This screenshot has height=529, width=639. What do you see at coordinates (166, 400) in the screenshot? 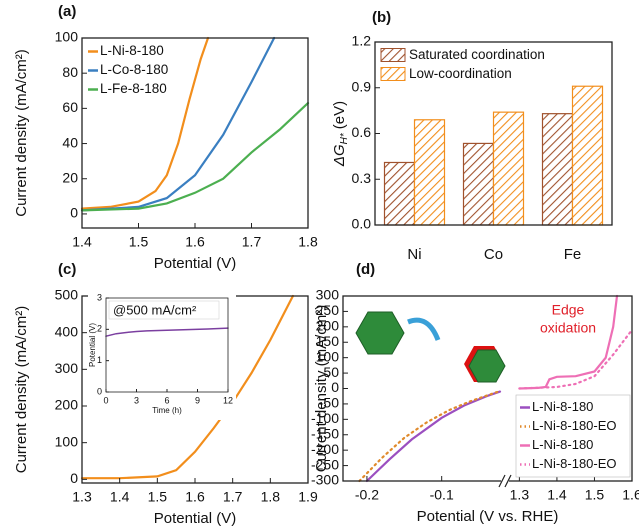
I see `x-tick-label: 6` at bounding box center [166, 400].